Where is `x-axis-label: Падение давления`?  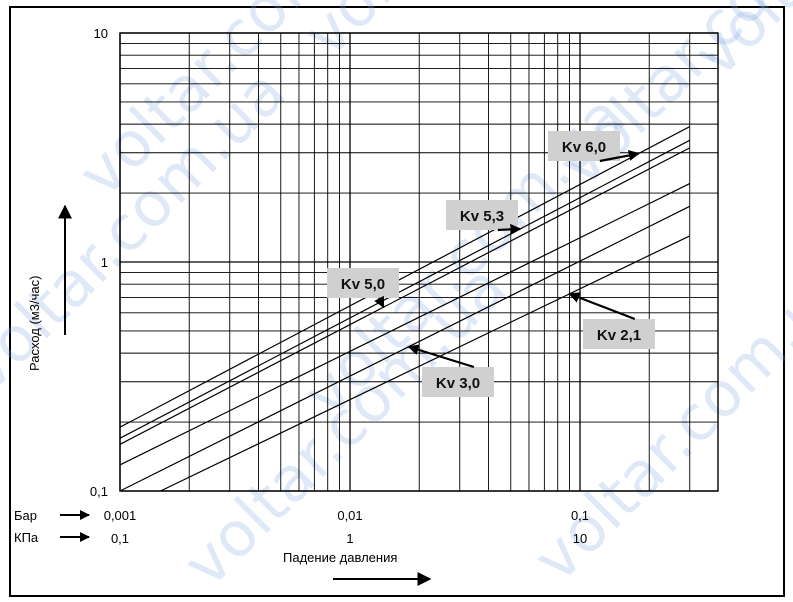 x-axis-label: Падение давления is located at coordinates (340, 557).